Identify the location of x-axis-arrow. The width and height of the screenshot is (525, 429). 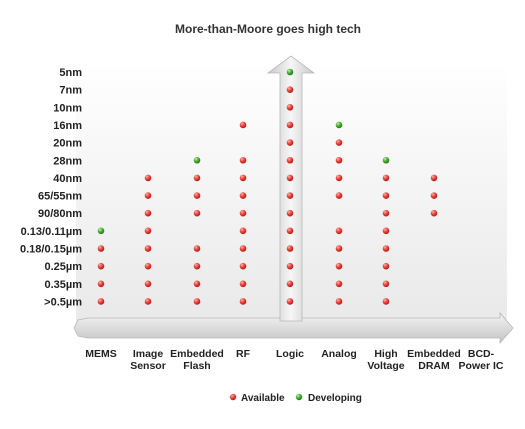
(293, 328).